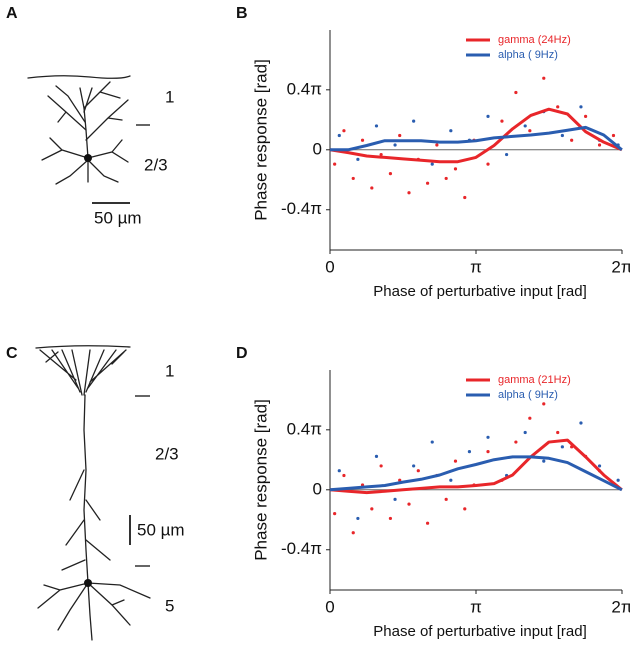 This screenshot has height=665, width=630. Describe the element at coordinates (12, 13) in the screenshot. I see `panel-label: A` at that location.